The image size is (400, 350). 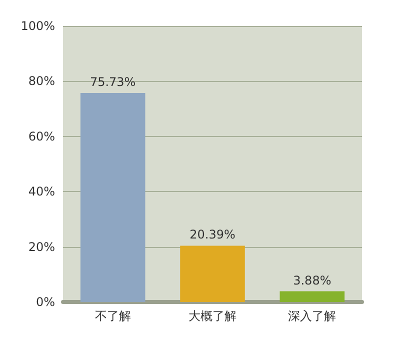 What do you see at coordinates (41, 191) in the screenshot?
I see `y-tick-label: 40%` at bounding box center [41, 191].